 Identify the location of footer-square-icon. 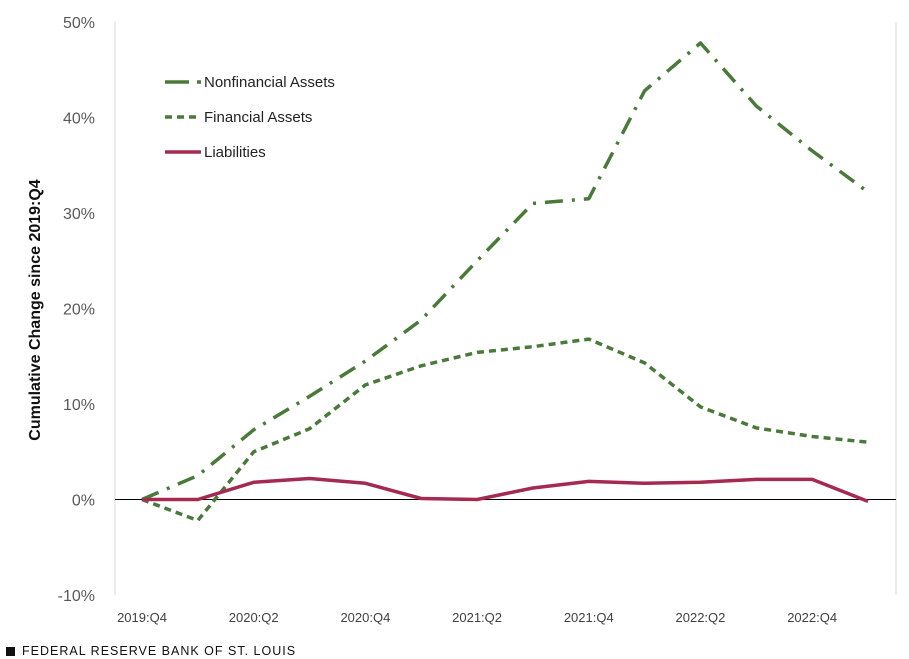
(10, 651).